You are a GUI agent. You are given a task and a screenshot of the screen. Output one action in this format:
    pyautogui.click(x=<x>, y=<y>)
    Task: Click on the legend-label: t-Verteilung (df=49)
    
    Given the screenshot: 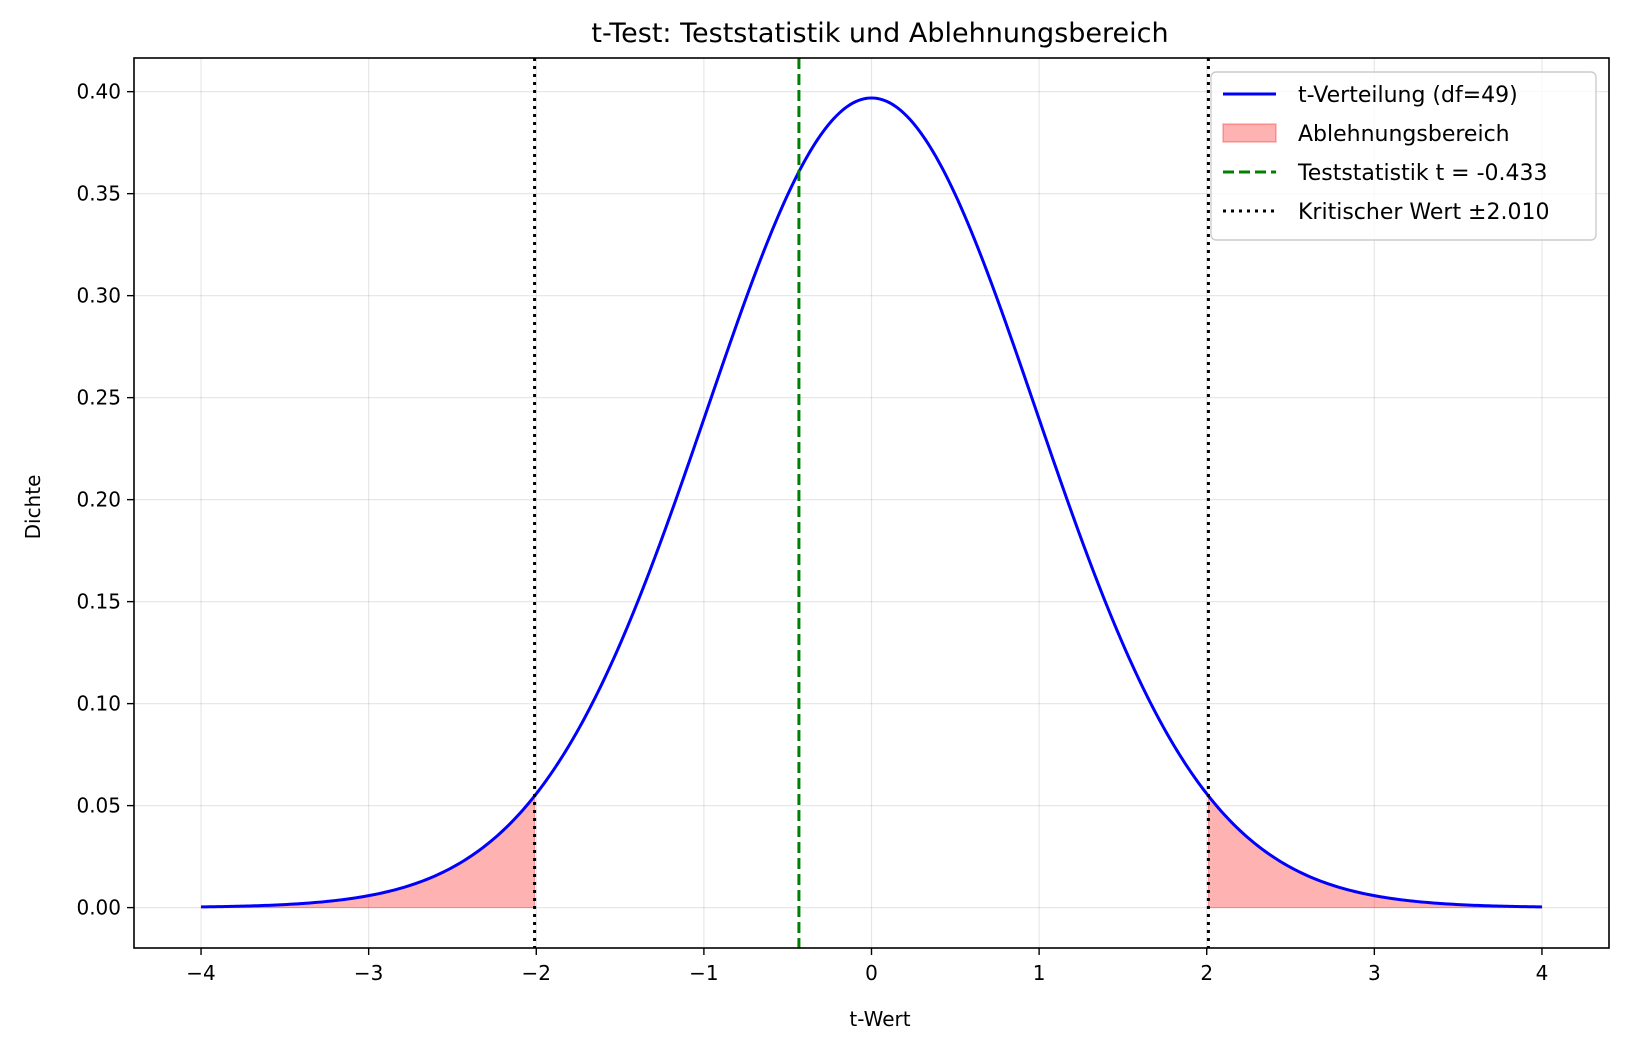 What is the action you would take?
    pyautogui.click(x=1408, y=95)
    